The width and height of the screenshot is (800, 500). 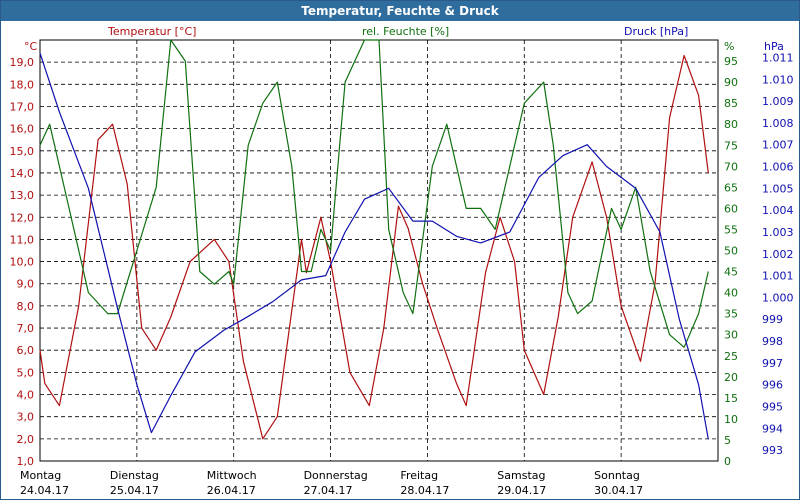 I want to click on day-name-label: Montag, so click(x=40, y=475).